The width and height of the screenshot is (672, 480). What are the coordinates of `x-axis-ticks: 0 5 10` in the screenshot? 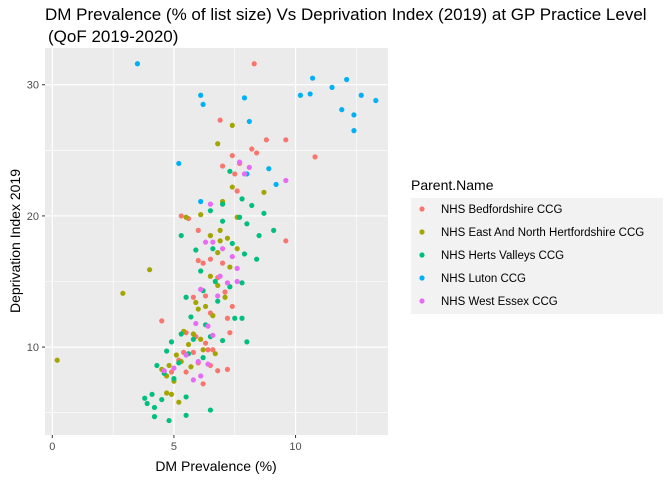 It's located at (175, 444).